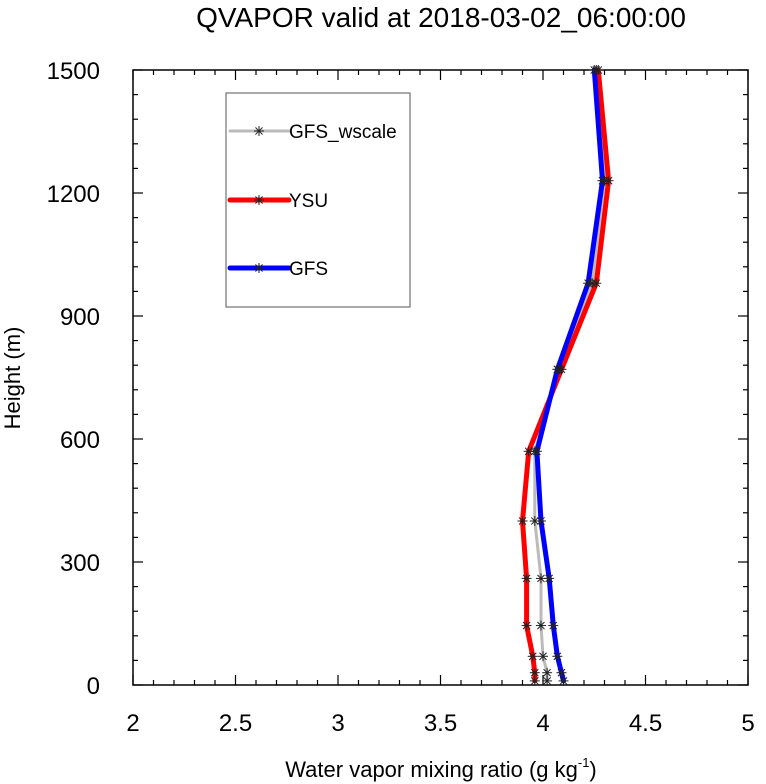  Describe the element at coordinates (542, 723) in the screenshot. I see `x-tick-label: 4` at that location.